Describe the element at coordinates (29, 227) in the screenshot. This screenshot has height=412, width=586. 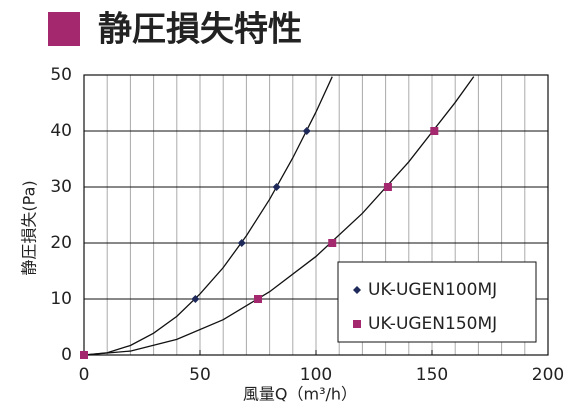
I see `y-axis-label: 静圧損失(Pa)` at that location.